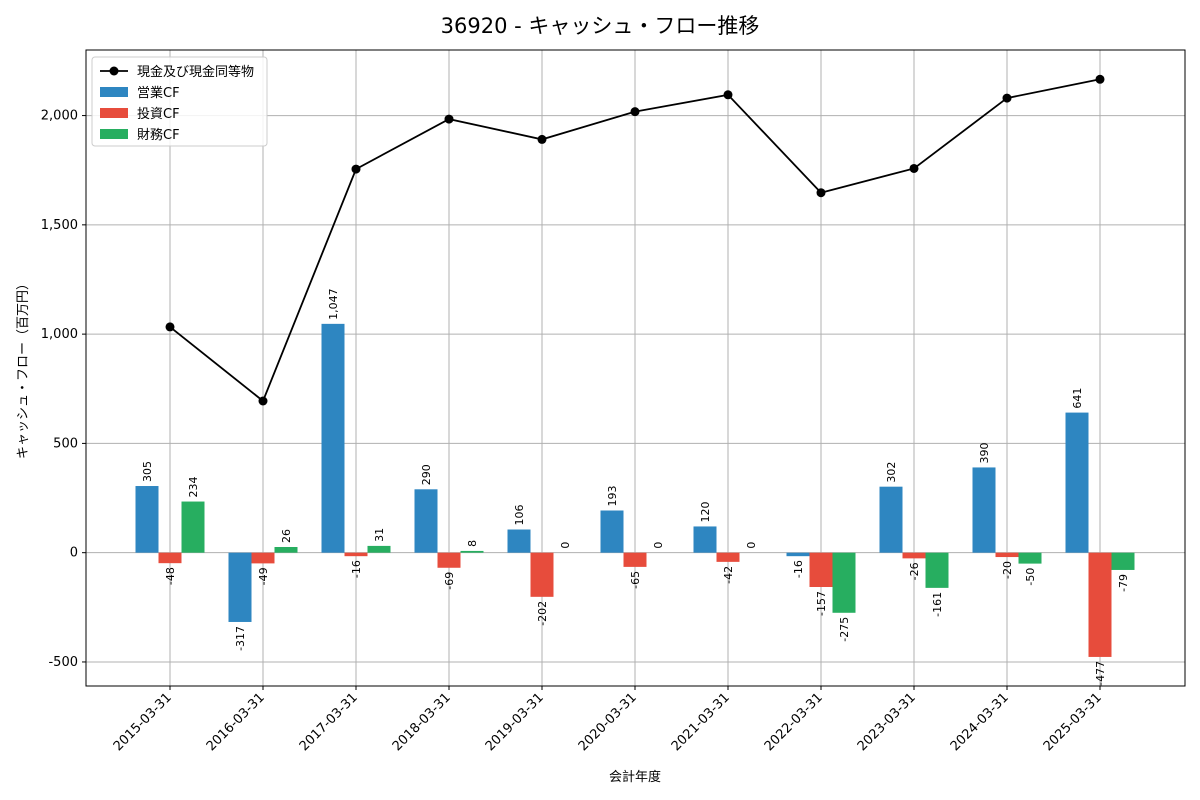  What do you see at coordinates (63, 662) in the screenshot?
I see `y-tick-label: -500` at bounding box center [63, 662].